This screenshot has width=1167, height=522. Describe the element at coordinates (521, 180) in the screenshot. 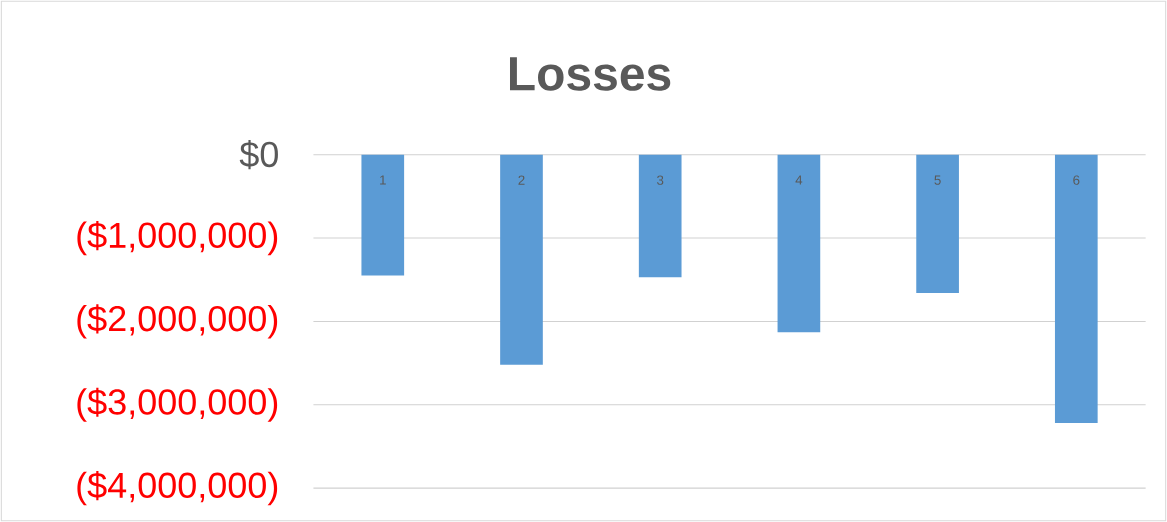

I see `x-tick-label: 2` at that location.